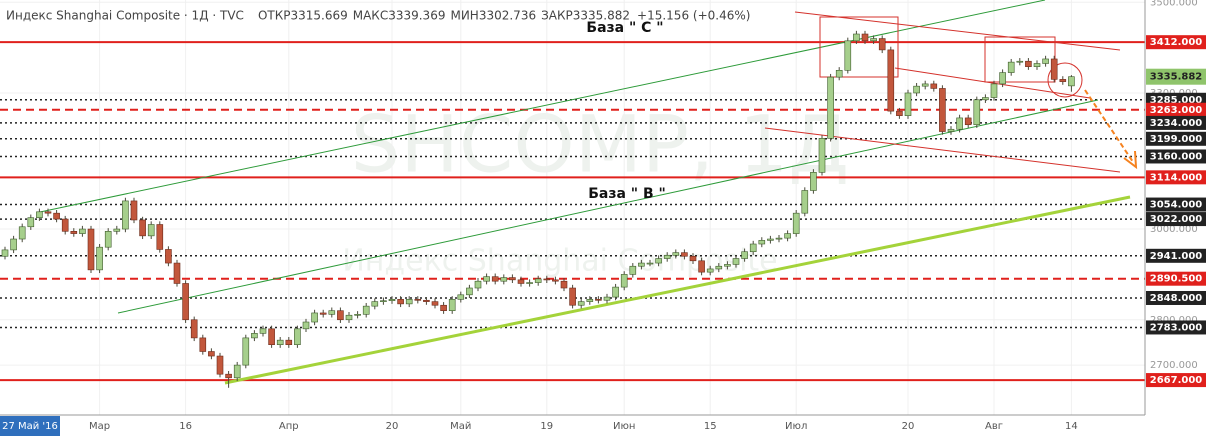  Describe the element at coordinates (957, 31) in the screenshot. I see `channel-line` at that location.